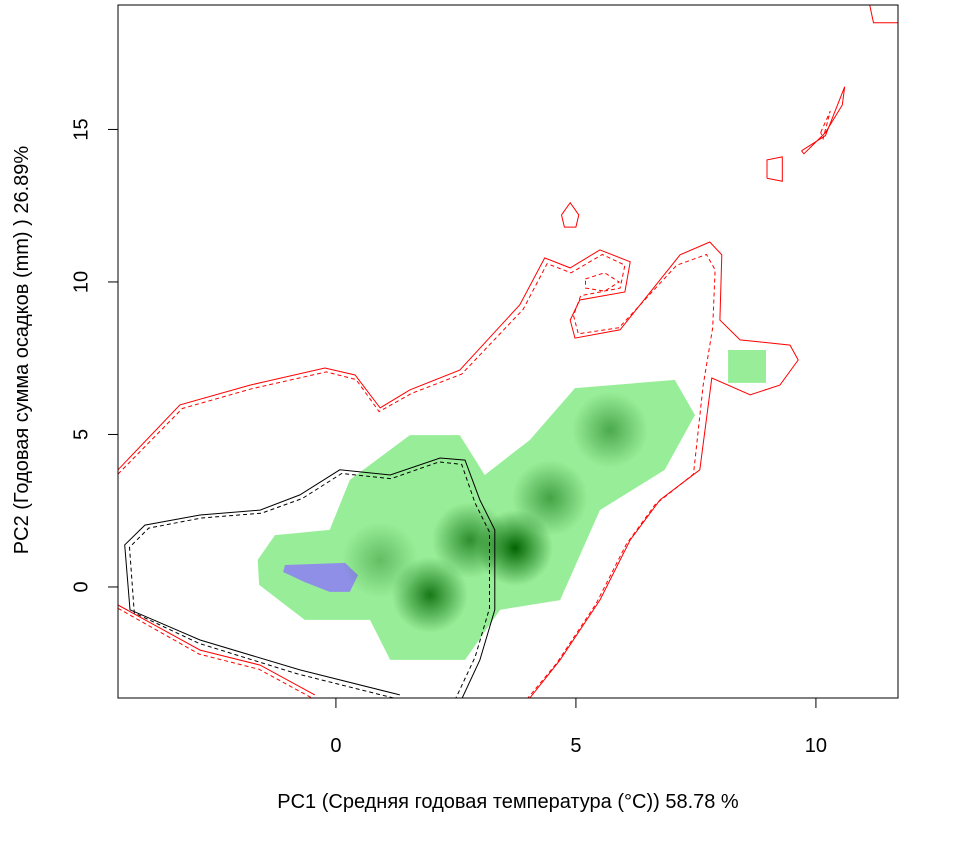  I want to click on y-tick-label: 0, so click(81, 586).